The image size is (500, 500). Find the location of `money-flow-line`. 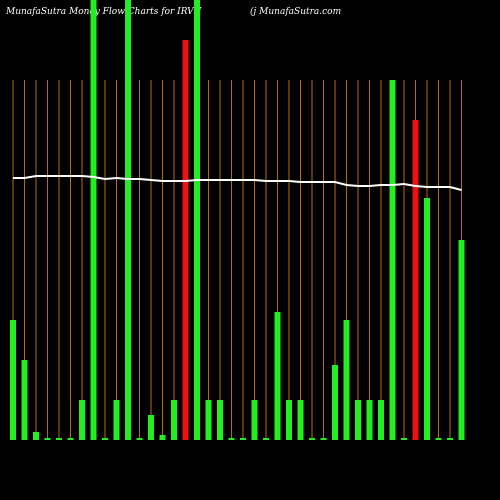

money-flow-line is located at coordinates (237, 183).